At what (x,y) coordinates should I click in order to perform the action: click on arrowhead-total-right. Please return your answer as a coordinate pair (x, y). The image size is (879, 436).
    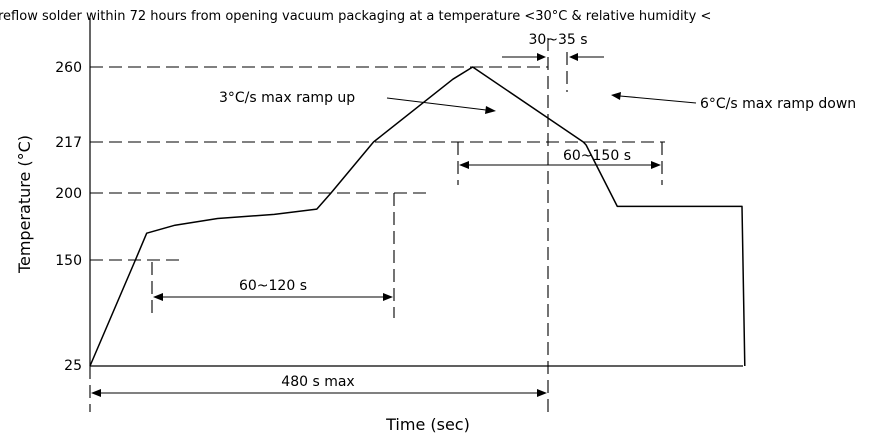
    Looking at the image, I should click on (542, 393).